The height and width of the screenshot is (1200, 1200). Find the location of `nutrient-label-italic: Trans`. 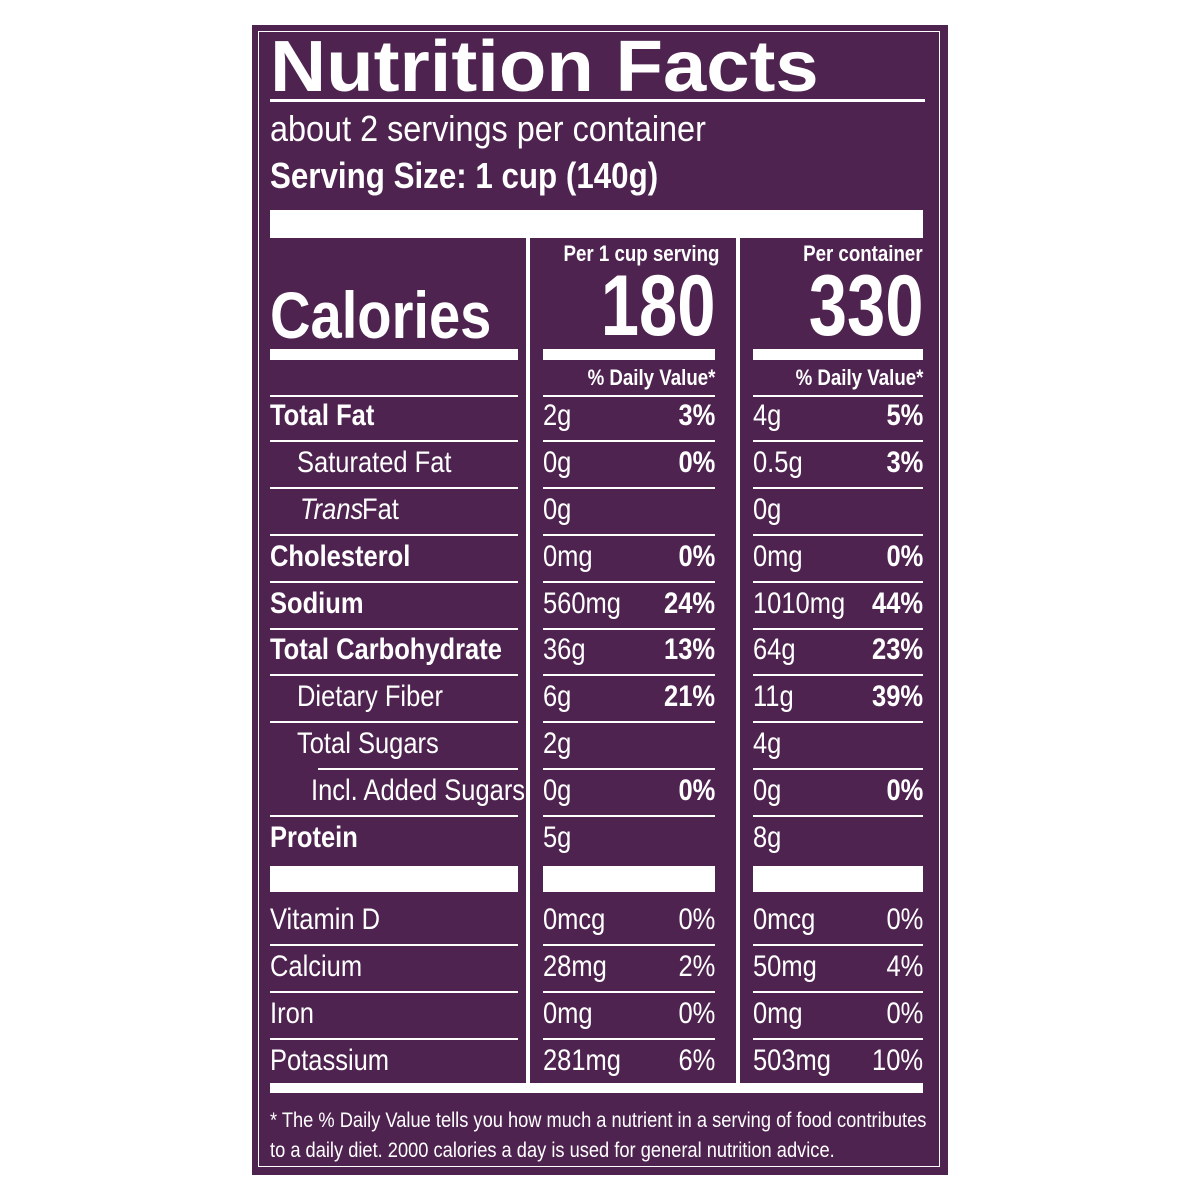

nutrient-label-italic: Trans is located at coordinates (332, 509).